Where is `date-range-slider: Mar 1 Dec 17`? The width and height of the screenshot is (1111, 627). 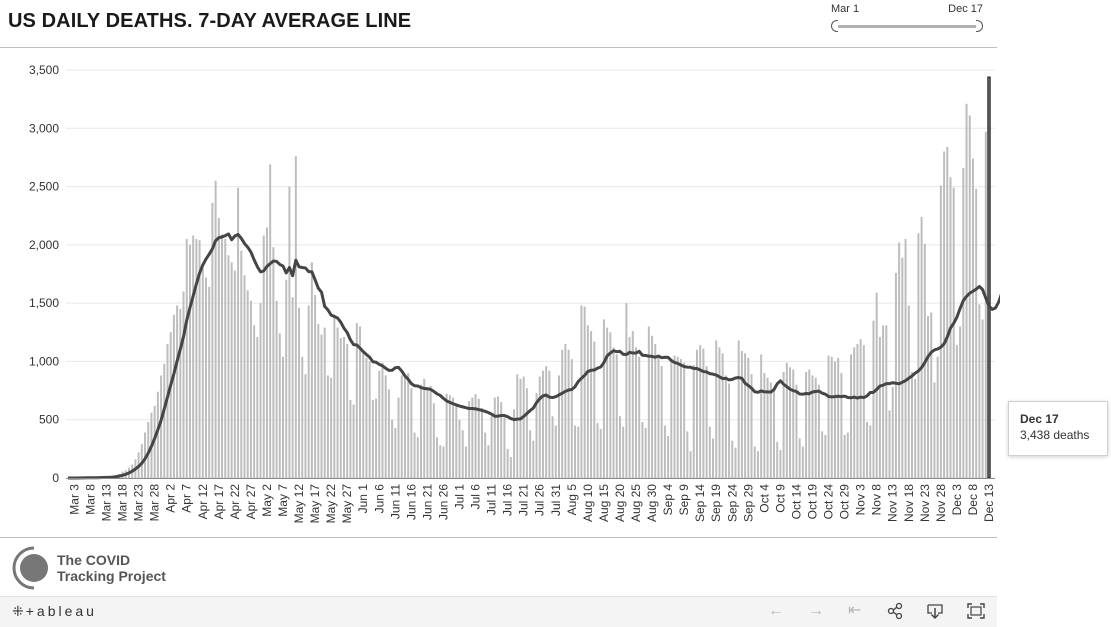 date-range-slider: Mar 1 Dec 17 is located at coordinates (910, 20).